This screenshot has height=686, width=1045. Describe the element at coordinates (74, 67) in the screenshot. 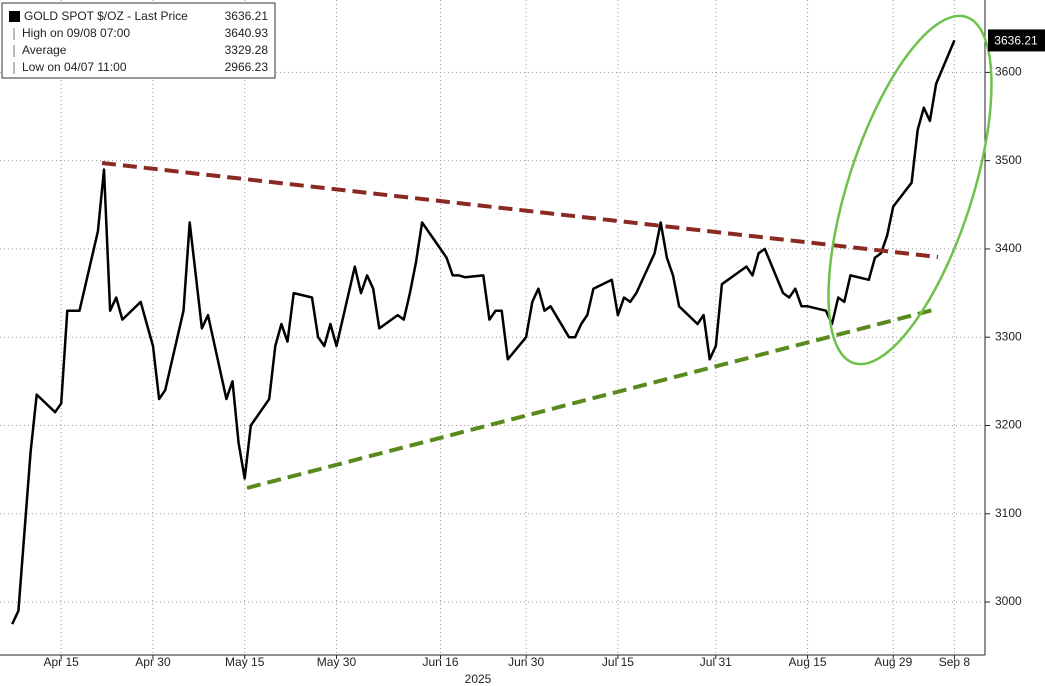

I see `legend-label: Low on 04/07 11:00` at that location.